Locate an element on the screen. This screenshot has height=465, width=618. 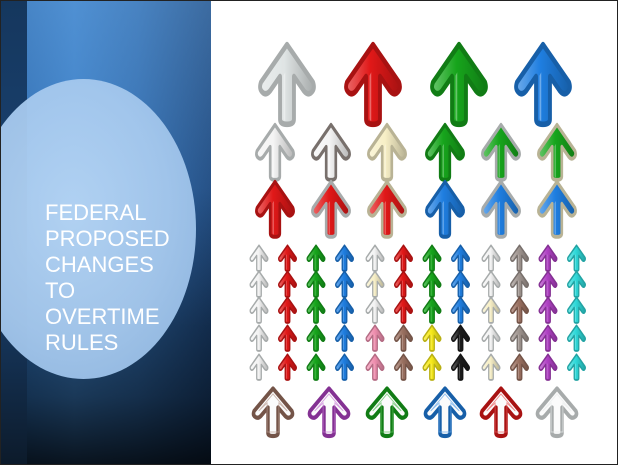
title-line-3: CHANGES is located at coordinates (125, 265).